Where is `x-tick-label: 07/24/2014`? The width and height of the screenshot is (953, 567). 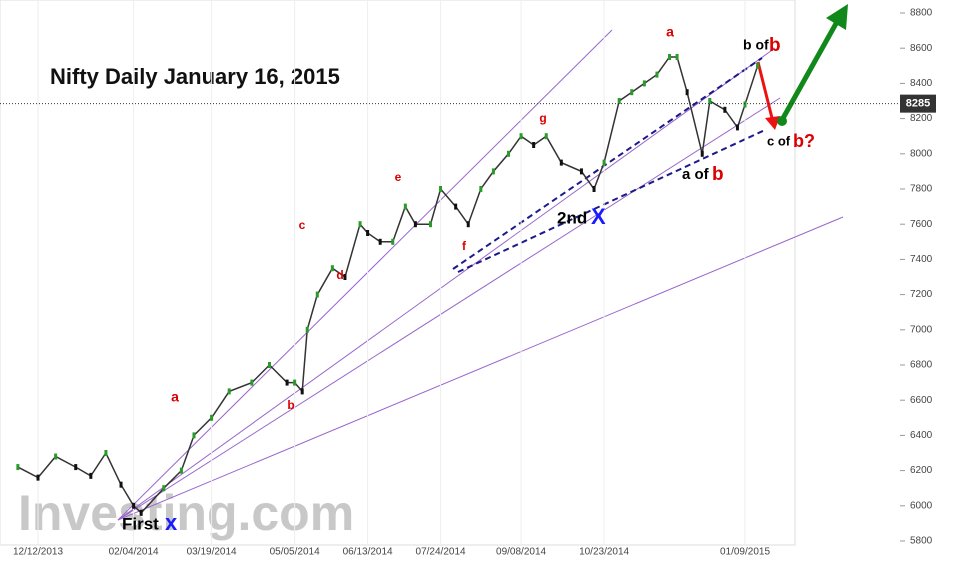 x-tick-label: 07/24/2014 is located at coordinates (441, 552).